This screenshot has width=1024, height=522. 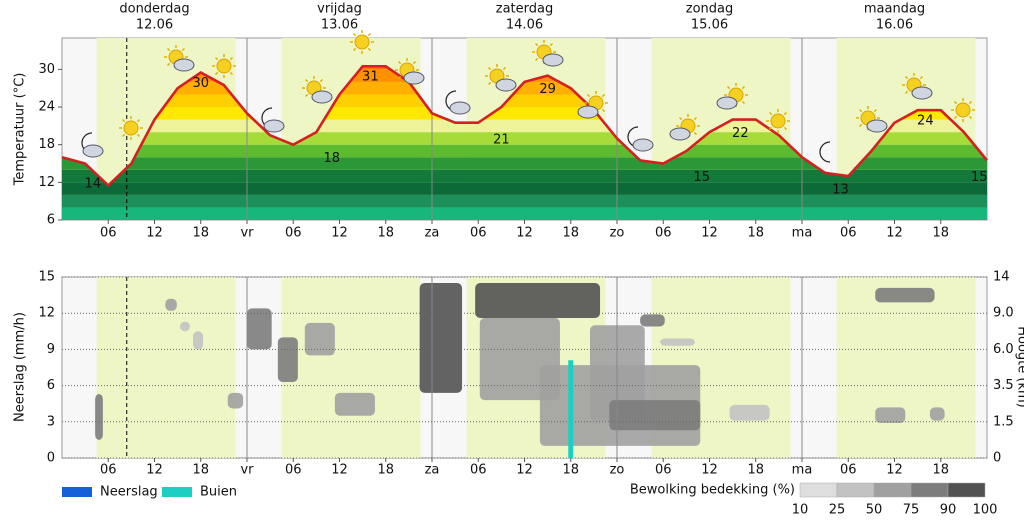 What do you see at coordinates (1001, 277) in the screenshot?
I see `y2-tick-label: 14` at bounding box center [1001, 277].